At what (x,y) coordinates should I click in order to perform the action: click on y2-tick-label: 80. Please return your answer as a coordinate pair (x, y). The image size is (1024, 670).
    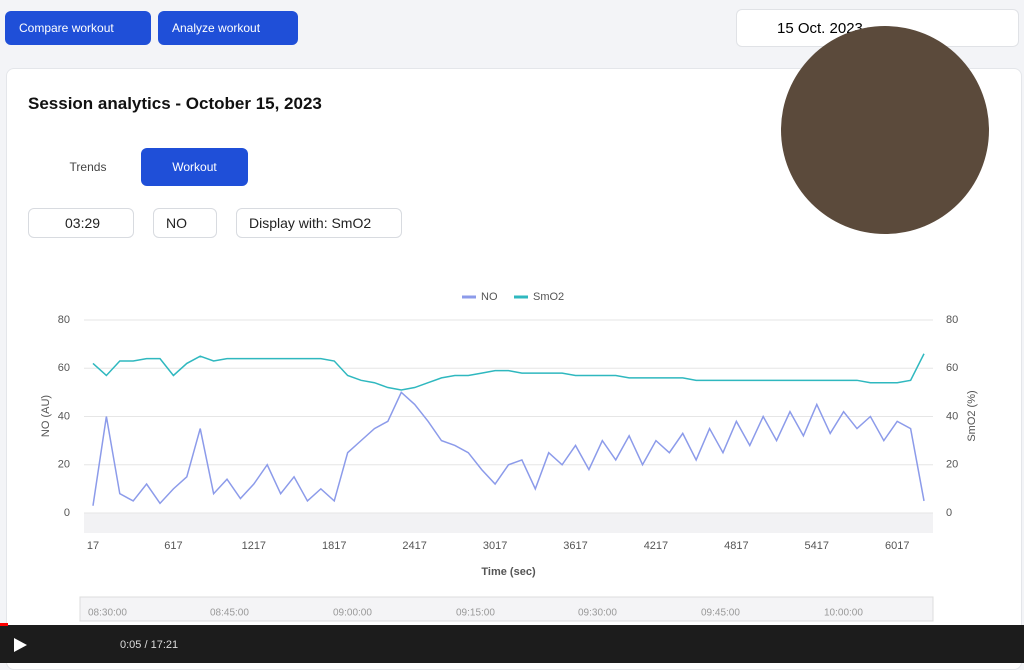
    Looking at the image, I should click on (952, 320).